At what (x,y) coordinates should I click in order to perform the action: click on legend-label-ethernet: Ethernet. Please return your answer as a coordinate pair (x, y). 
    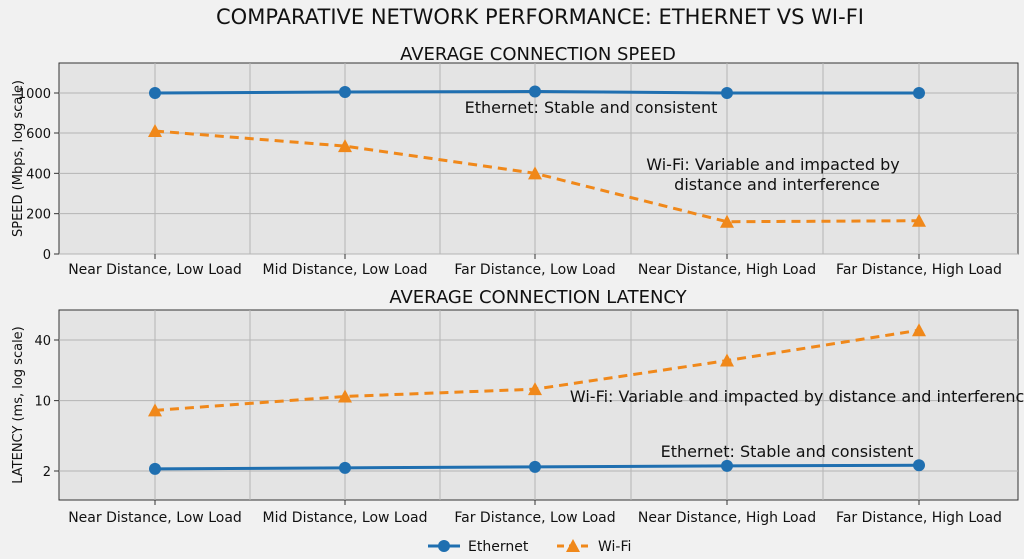
    Looking at the image, I should click on (498, 547).